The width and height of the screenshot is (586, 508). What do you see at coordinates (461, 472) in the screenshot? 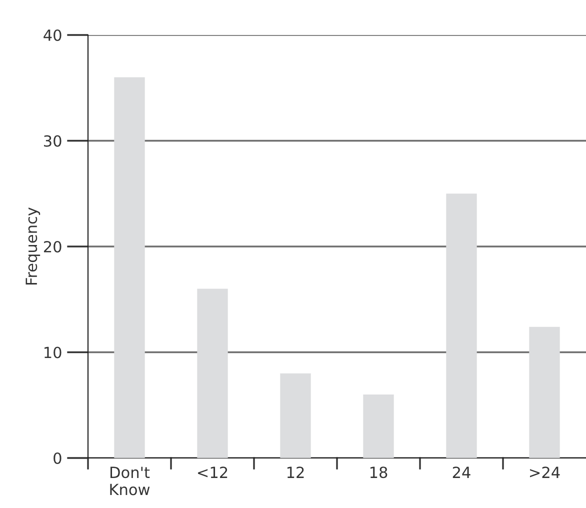
I see `x-tick-label: 24` at bounding box center [461, 472].